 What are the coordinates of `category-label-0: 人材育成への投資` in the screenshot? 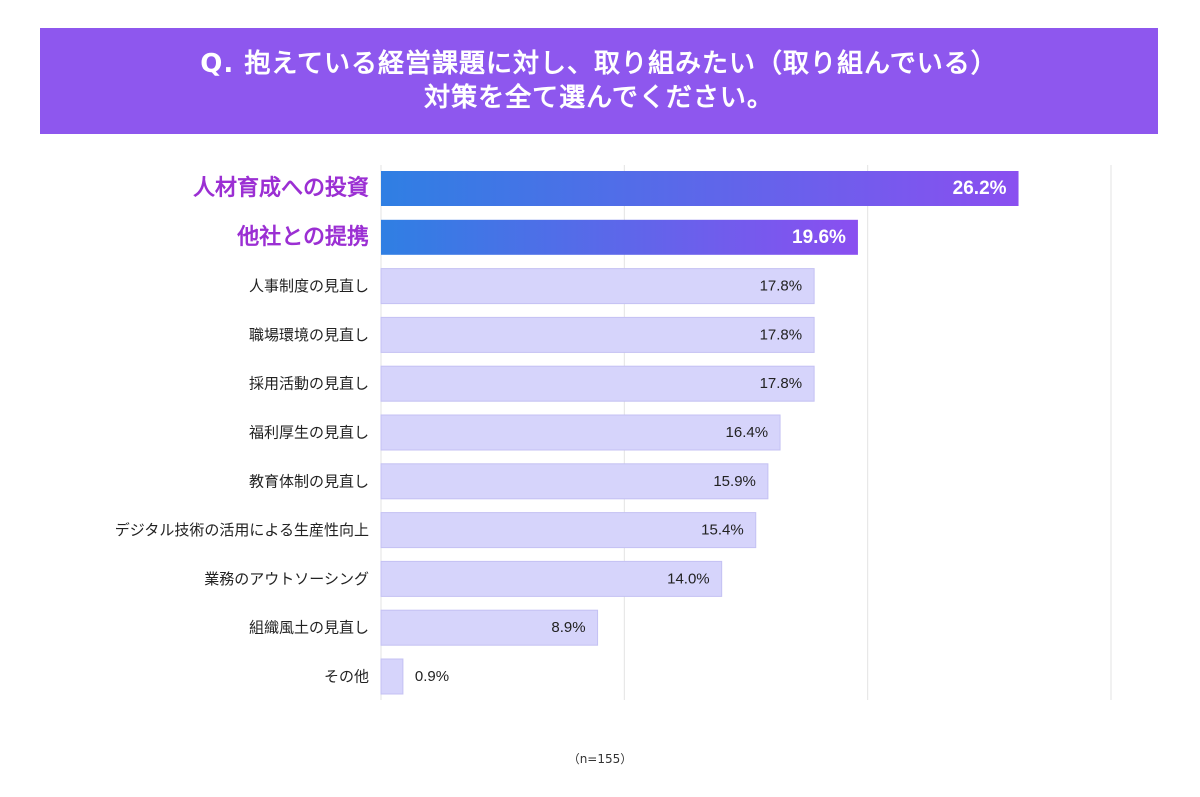 It's located at (281, 188).